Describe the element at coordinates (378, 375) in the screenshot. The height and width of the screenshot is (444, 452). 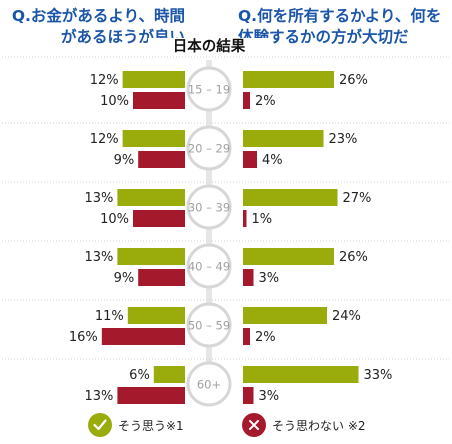
I see `right-value-label-agree: 33%` at that location.